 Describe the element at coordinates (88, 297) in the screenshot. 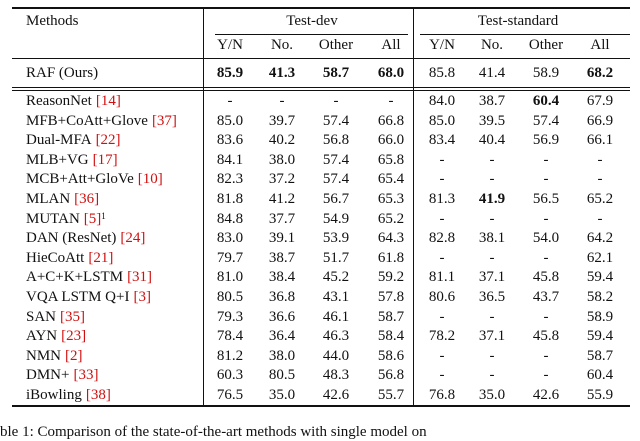

I see `method-name: VQA LSTM Q+I [3]` at that location.